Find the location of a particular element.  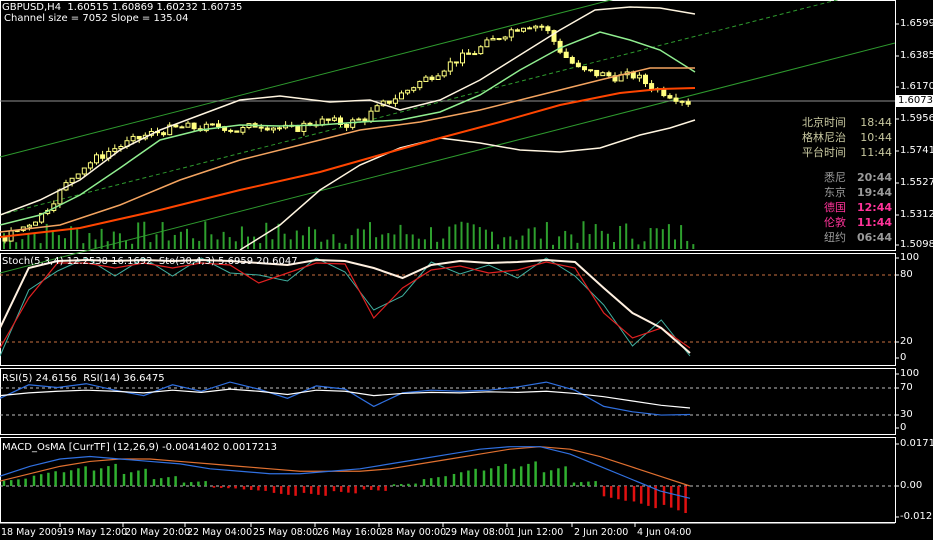

time-axis-label: 26 May 16:00 is located at coordinates (350, 532).